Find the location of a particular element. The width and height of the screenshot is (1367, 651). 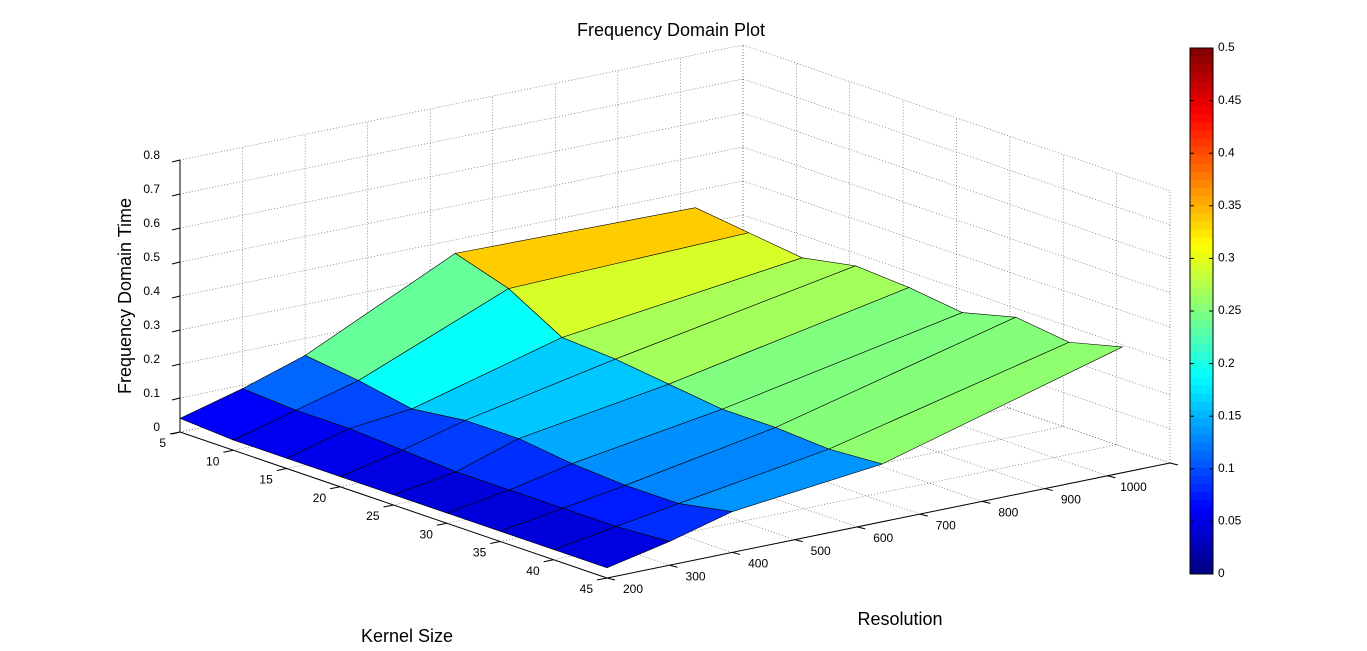

y-tick-label: 40 is located at coordinates (533, 571).